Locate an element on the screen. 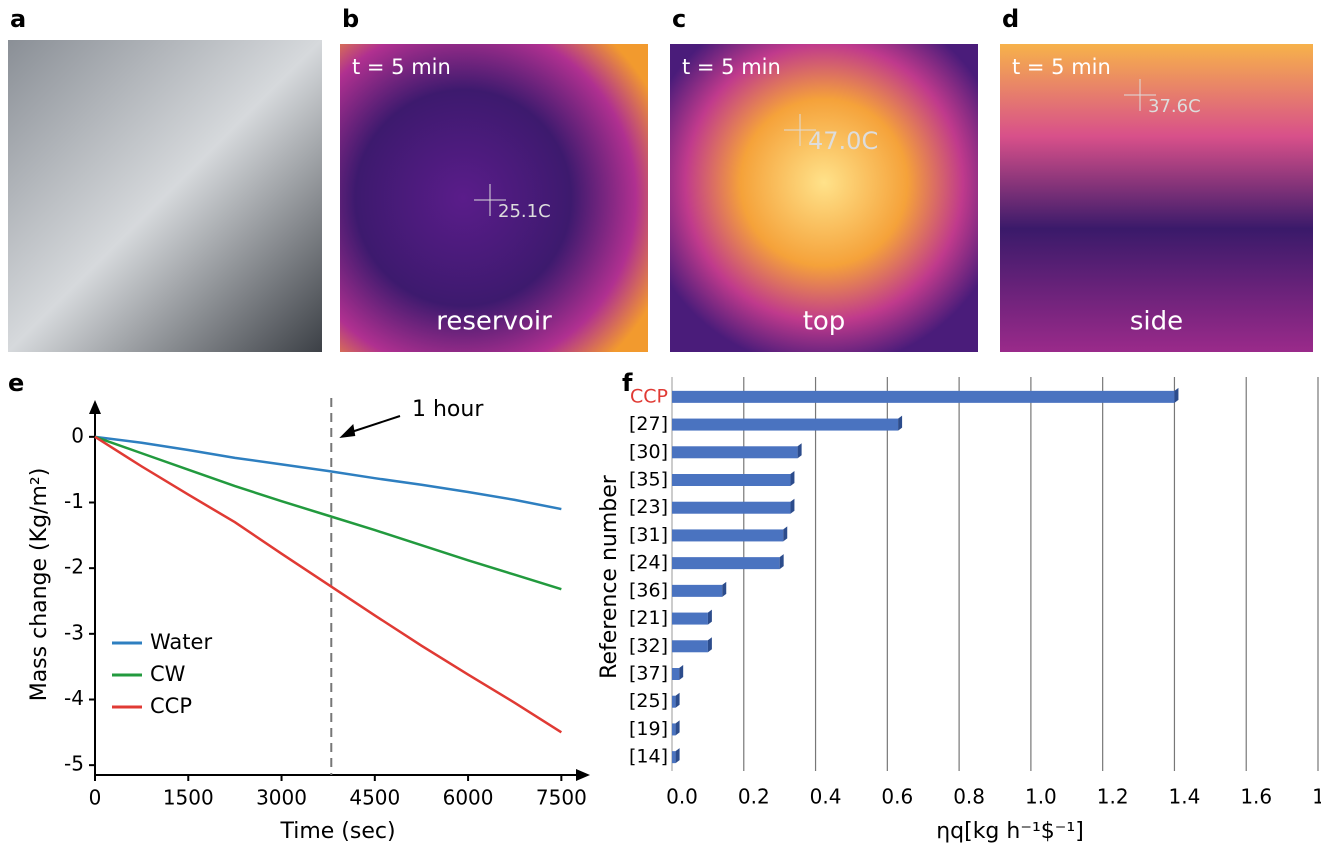  x-tick-label: 1500 is located at coordinates (188, 798).